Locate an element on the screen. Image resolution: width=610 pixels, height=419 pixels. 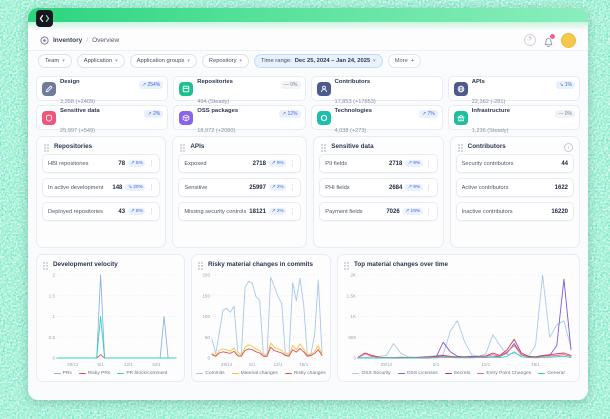
legend-label: OSS Licenses is located at coordinates (422, 373).